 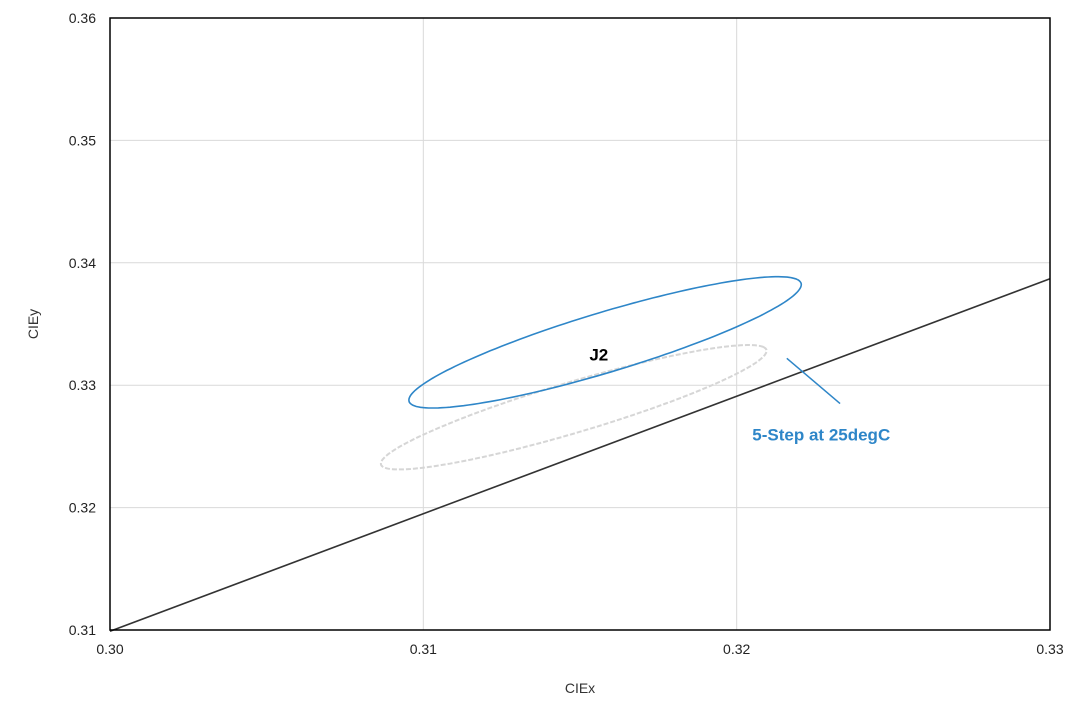 I want to click on y-tick-label: 0.33, so click(x=82, y=385).